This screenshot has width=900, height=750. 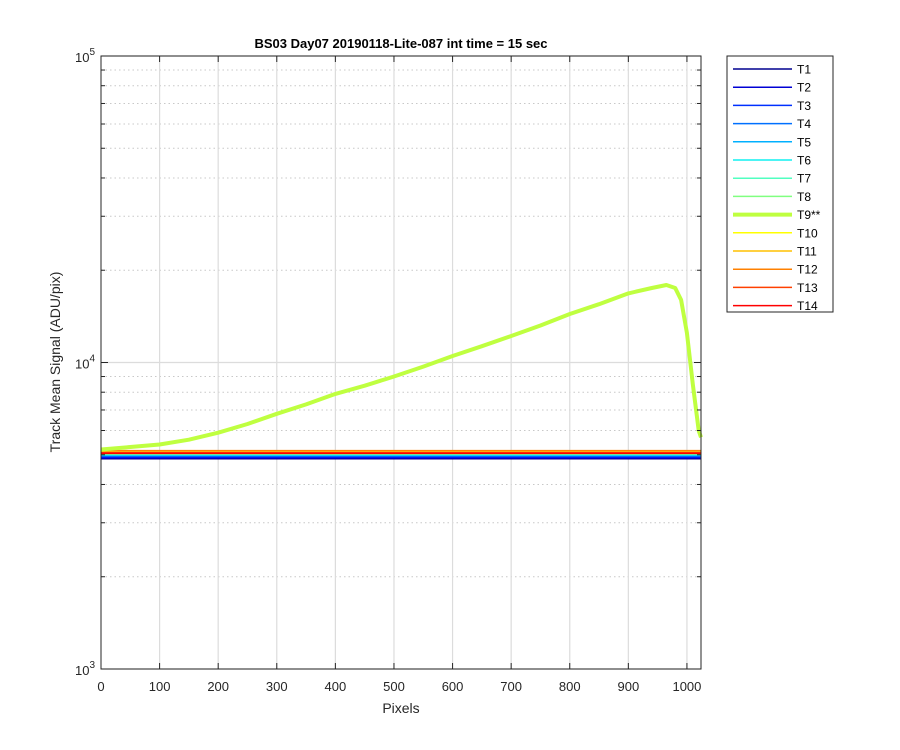 I want to click on legend-label: T13, so click(x=807, y=288).